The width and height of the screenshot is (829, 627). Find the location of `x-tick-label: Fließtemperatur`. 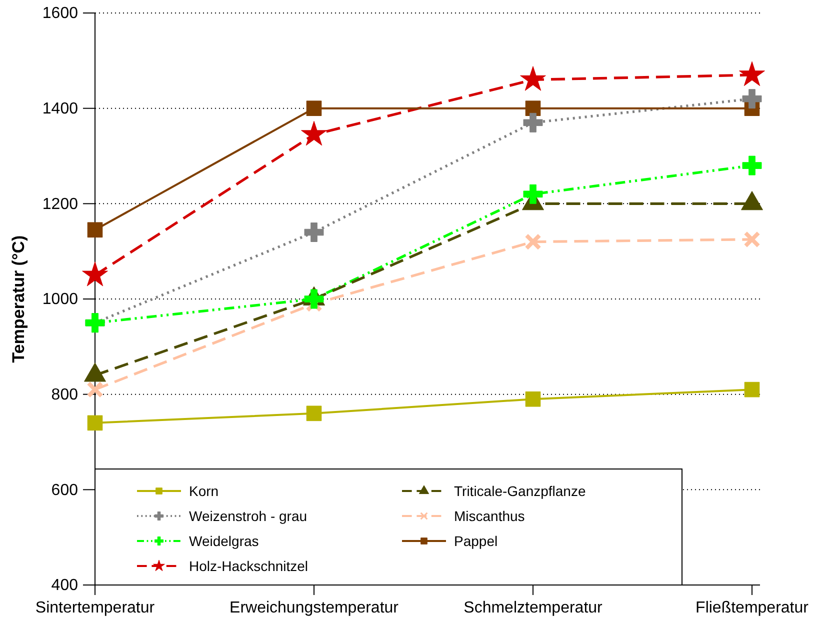

x-tick-label: Fließtemperatur is located at coordinates (753, 607).